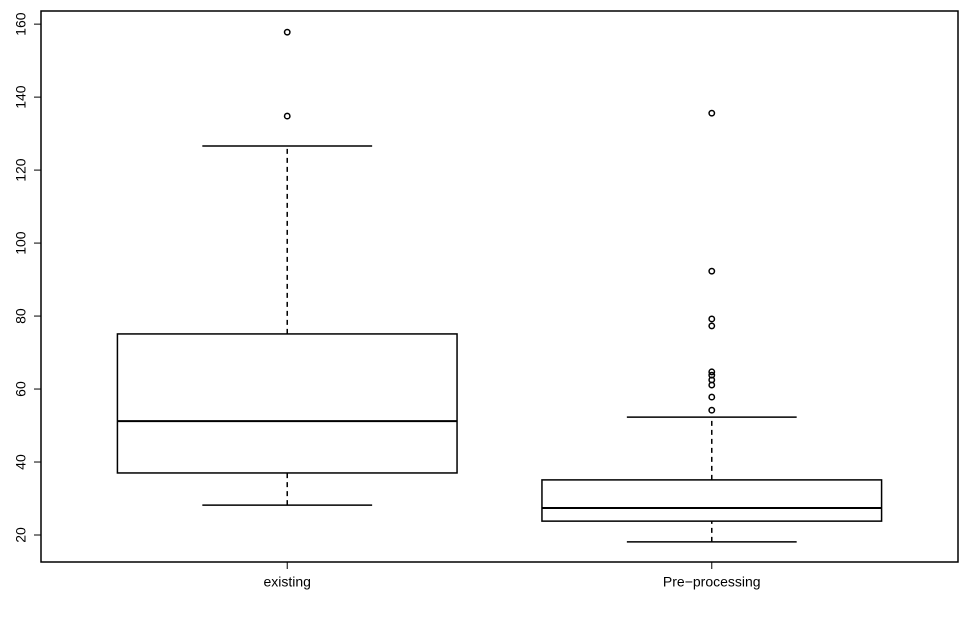  What do you see at coordinates (21, 24) in the screenshot?
I see `y-tick-label: 160` at bounding box center [21, 24].